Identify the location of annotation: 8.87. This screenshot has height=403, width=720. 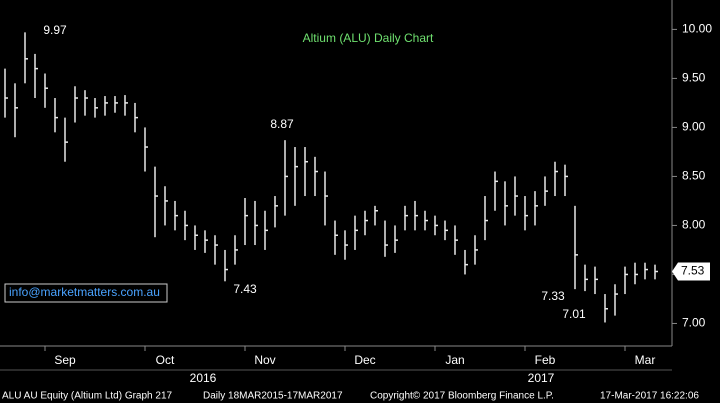
(282, 124).